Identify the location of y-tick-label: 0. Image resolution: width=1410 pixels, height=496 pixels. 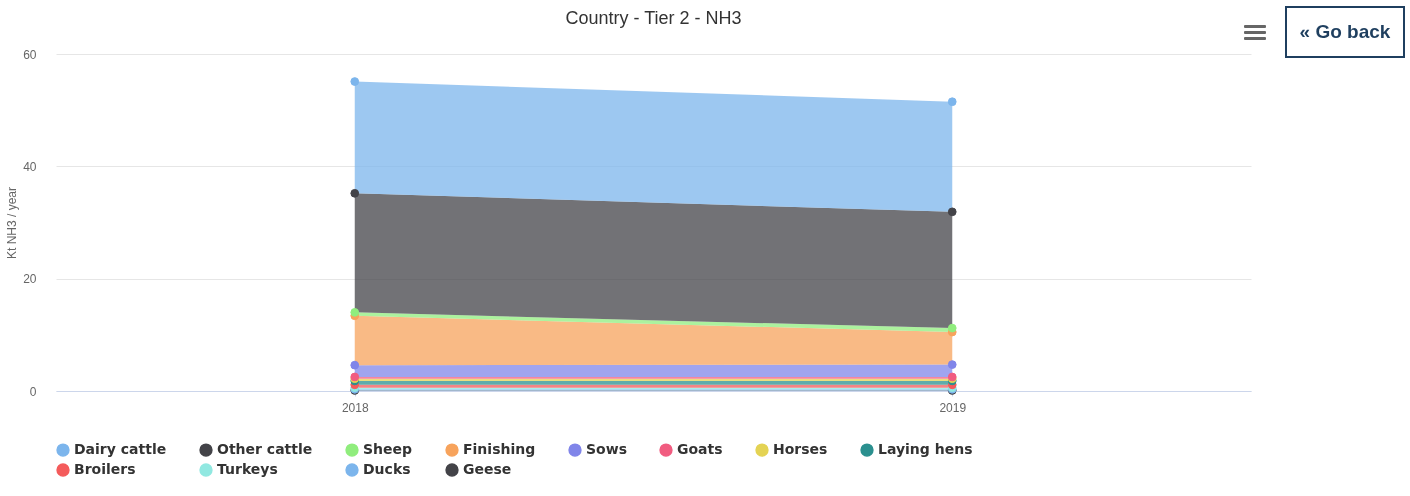
(33, 391).